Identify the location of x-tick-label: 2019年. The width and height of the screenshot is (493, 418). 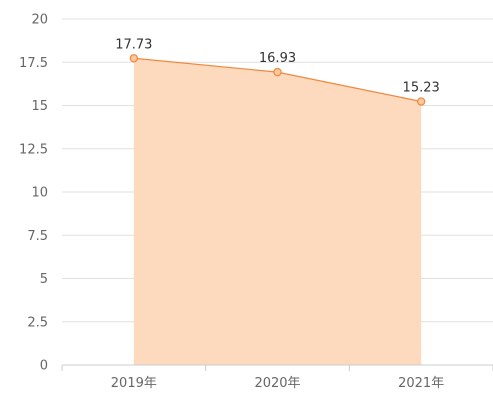
(134, 383).